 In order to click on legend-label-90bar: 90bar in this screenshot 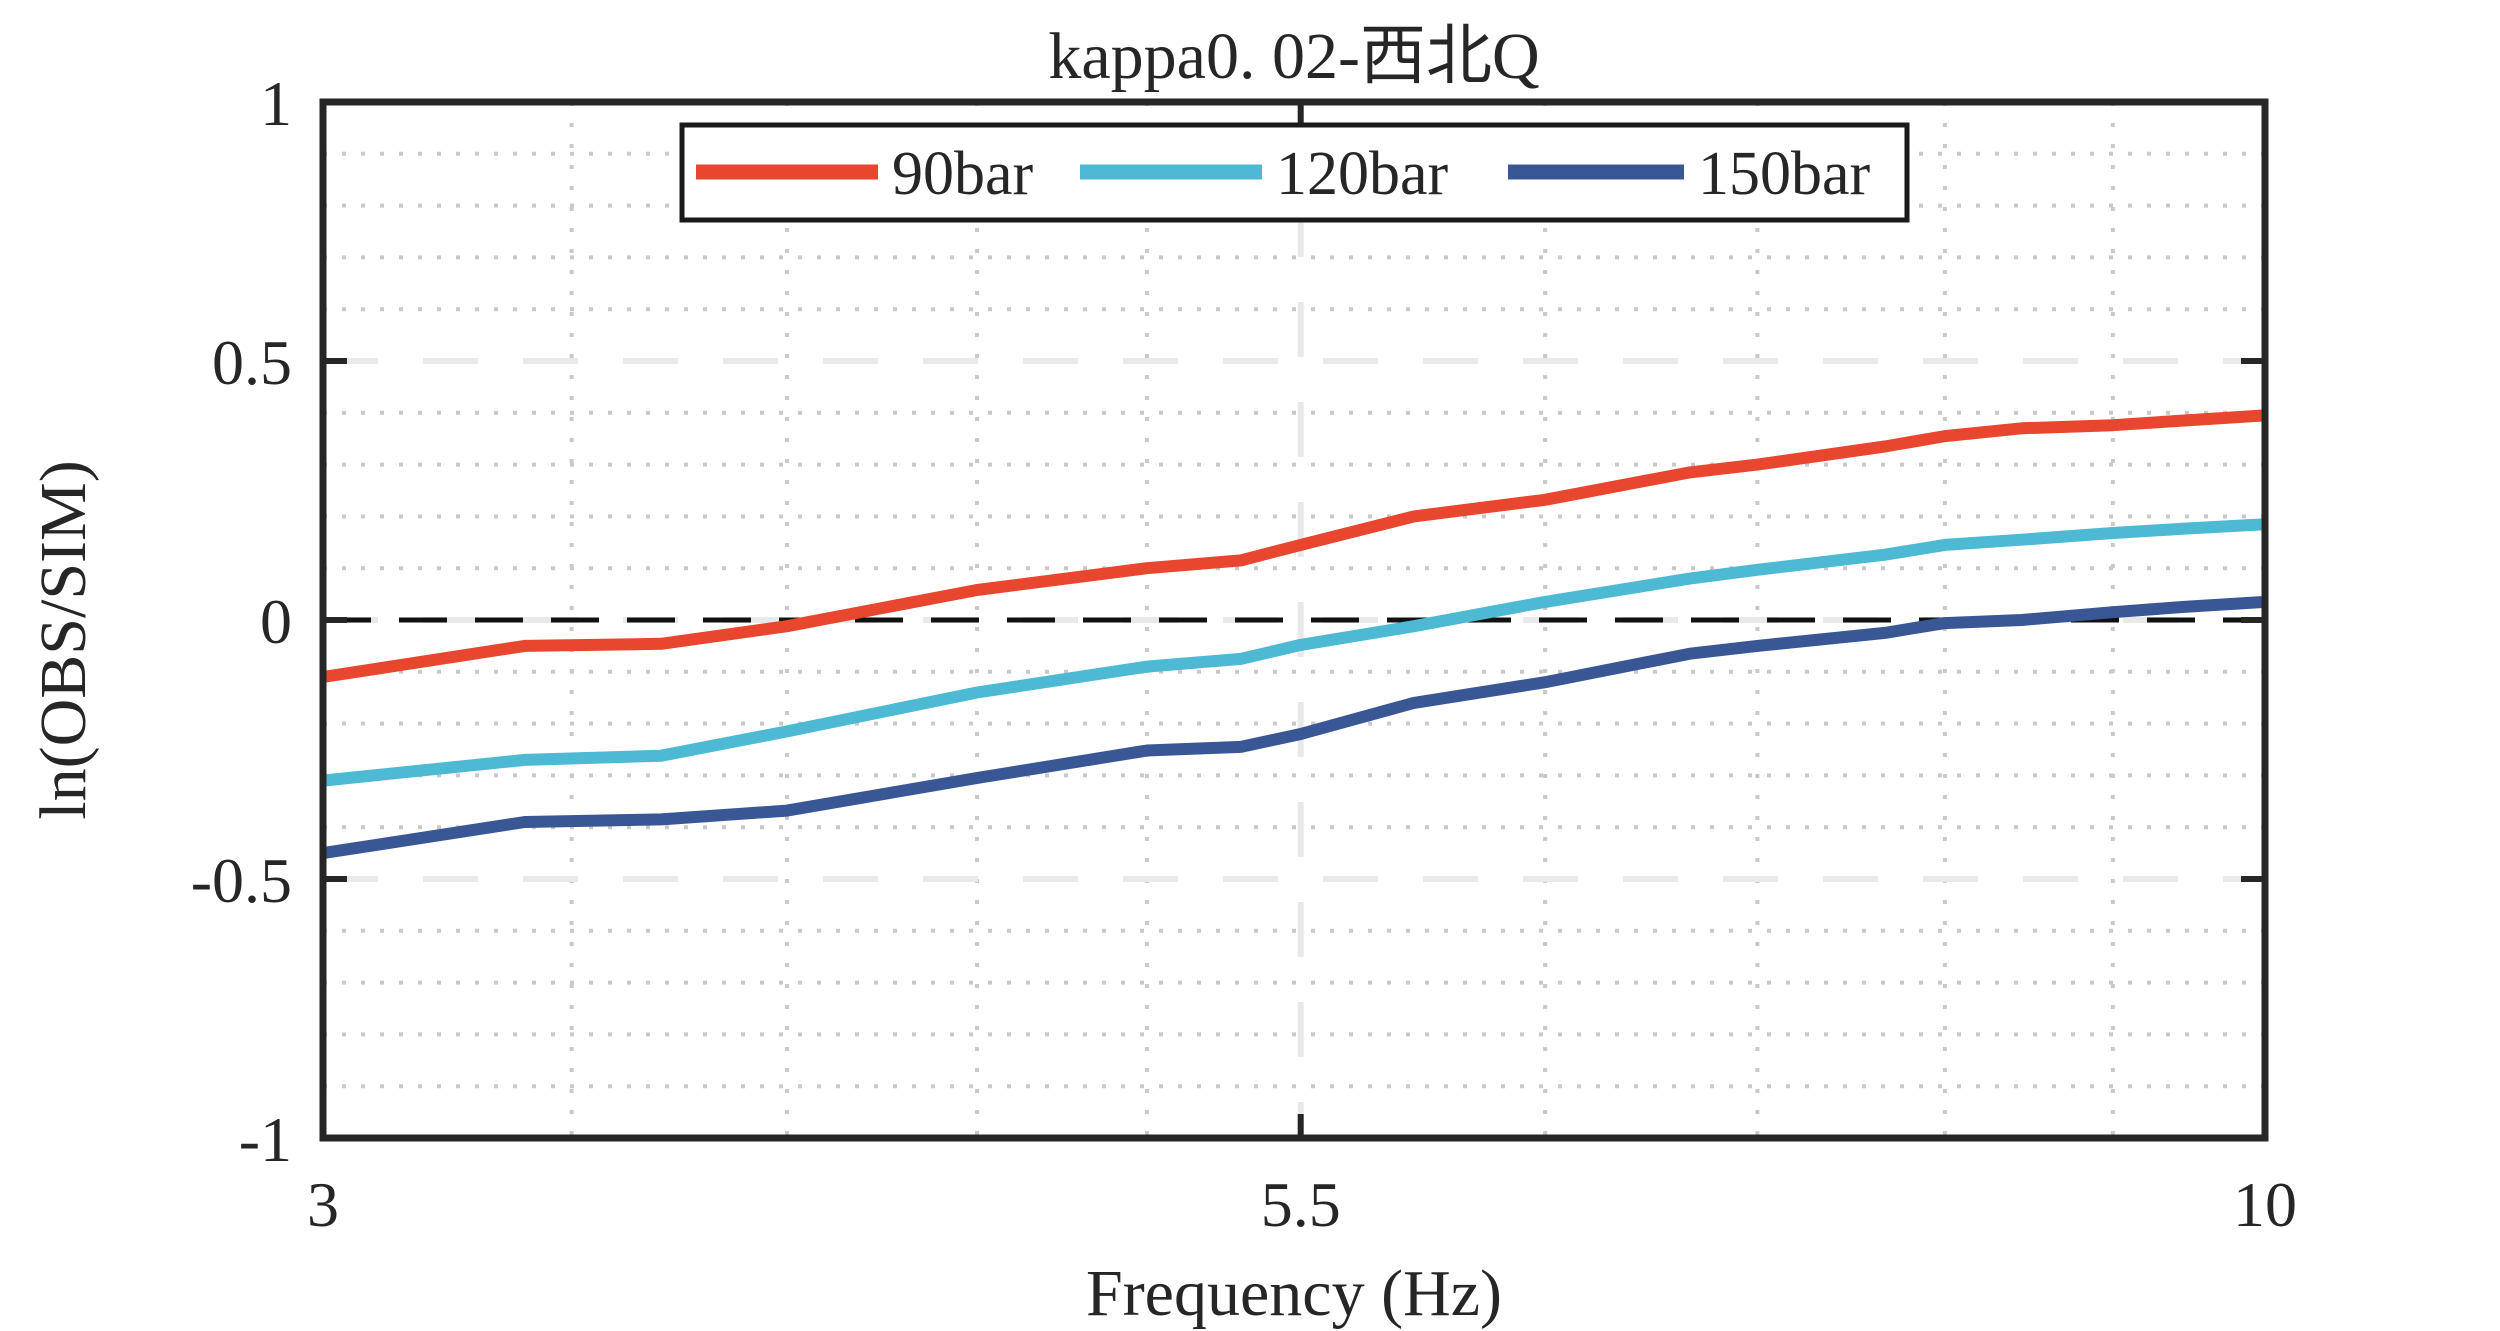, I will do `click(963, 174)`.